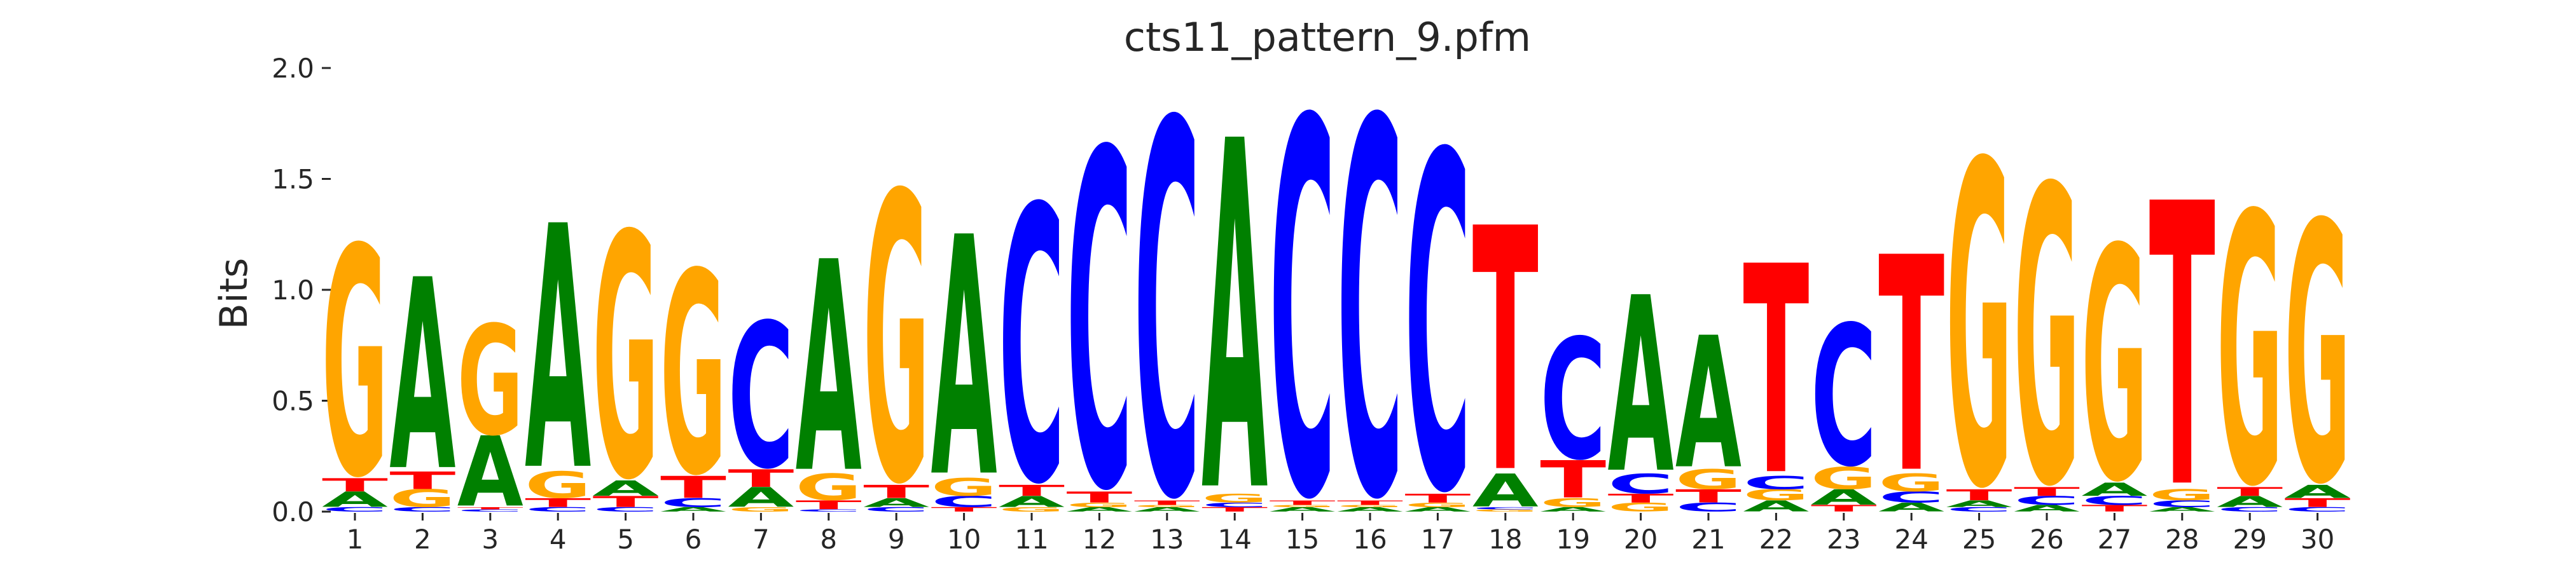  Describe the element at coordinates (558, 539) in the screenshot. I see `x-tick-label: 4` at that location.